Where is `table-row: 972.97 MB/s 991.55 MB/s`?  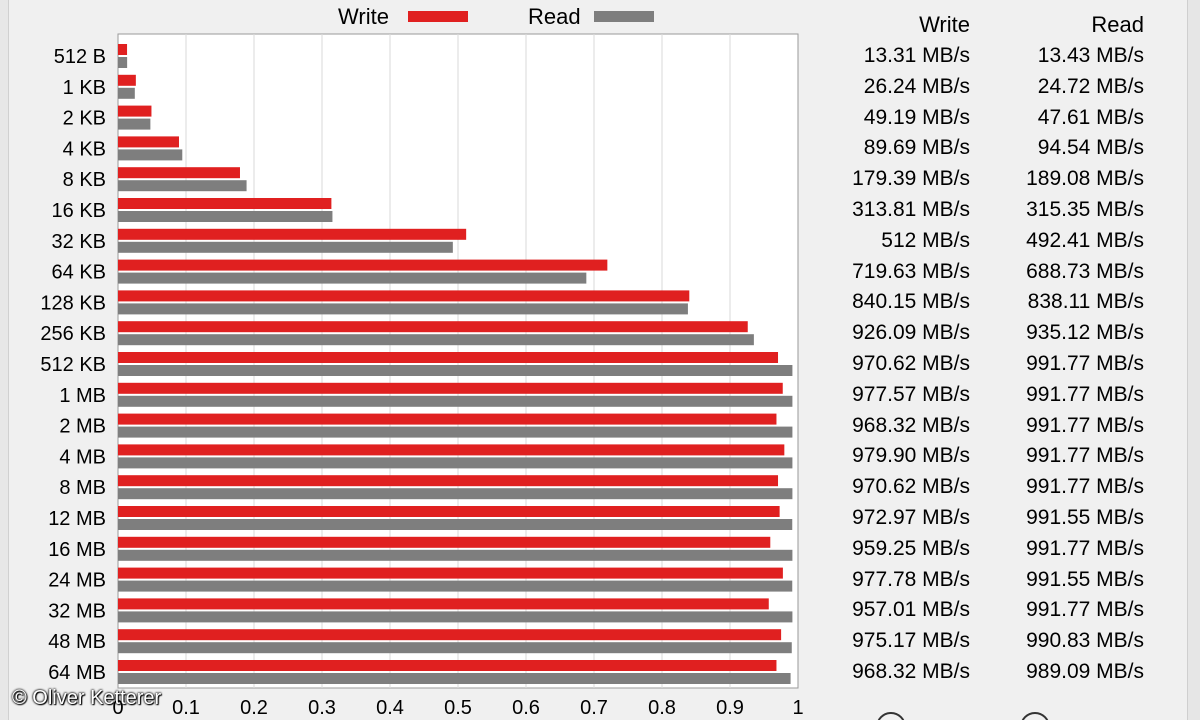 table-row: 972.97 MB/s 991.55 MB/s is located at coordinates (990, 518).